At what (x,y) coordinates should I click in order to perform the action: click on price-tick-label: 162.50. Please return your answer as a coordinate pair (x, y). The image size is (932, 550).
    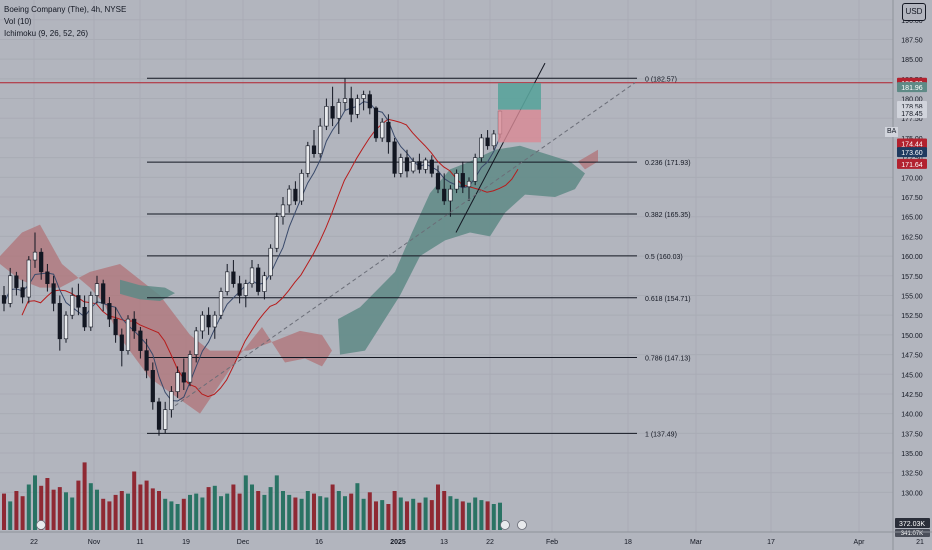
    Looking at the image, I should click on (912, 237).